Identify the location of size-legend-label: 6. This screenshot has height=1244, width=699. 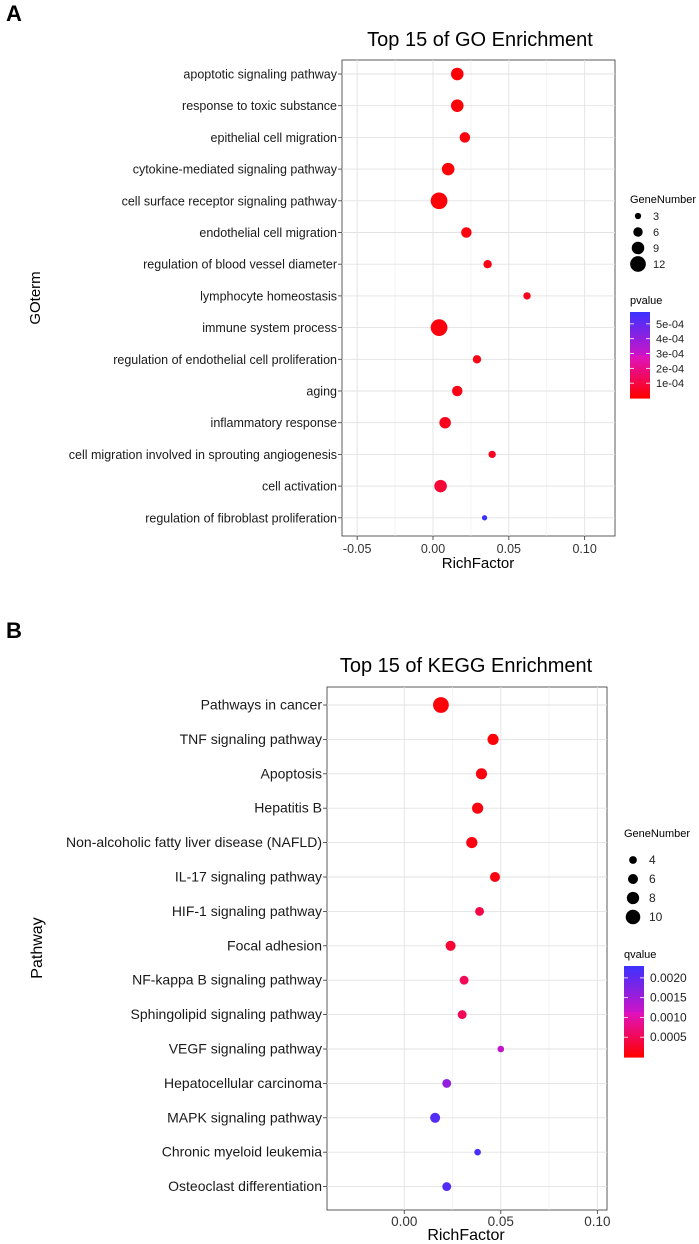
(652, 879).